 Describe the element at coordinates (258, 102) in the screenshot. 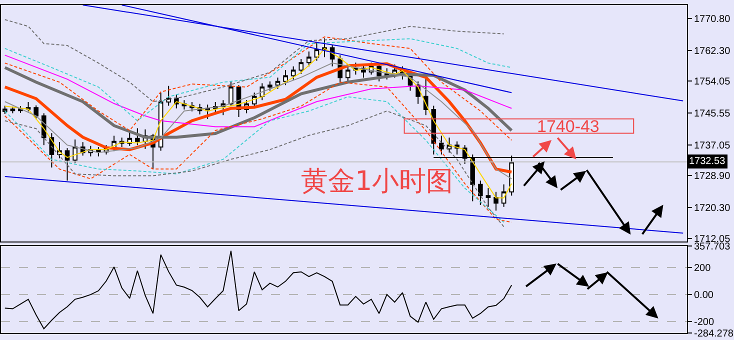

I see `line-series` at that location.